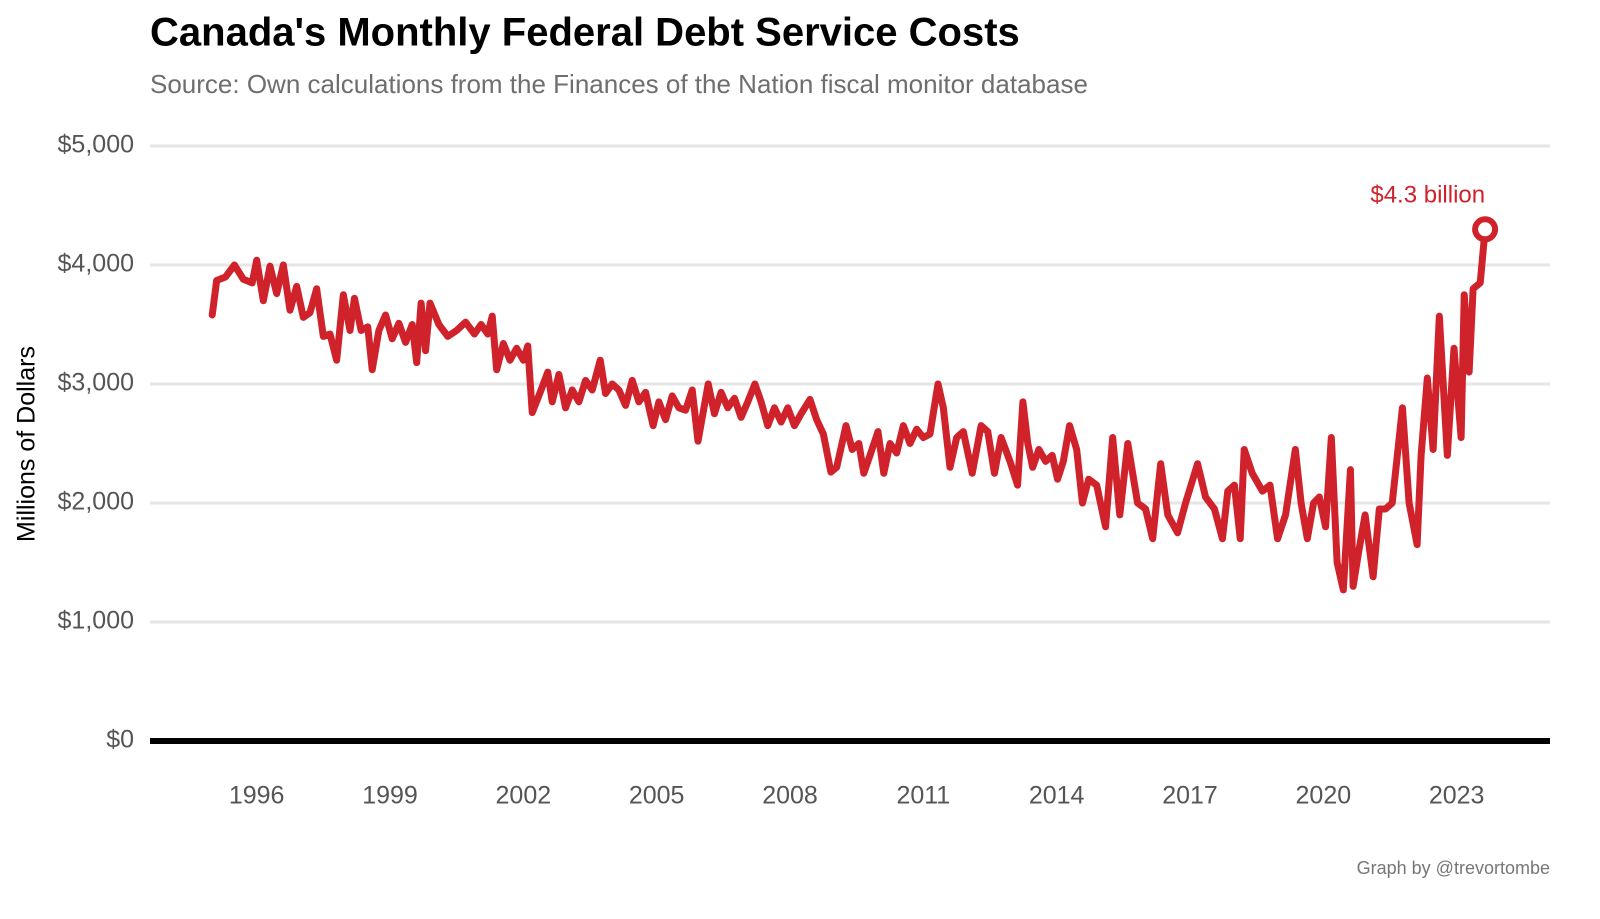  Describe the element at coordinates (96, 383) in the screenshot. I see `y-tick-label: $3,000` at that location.